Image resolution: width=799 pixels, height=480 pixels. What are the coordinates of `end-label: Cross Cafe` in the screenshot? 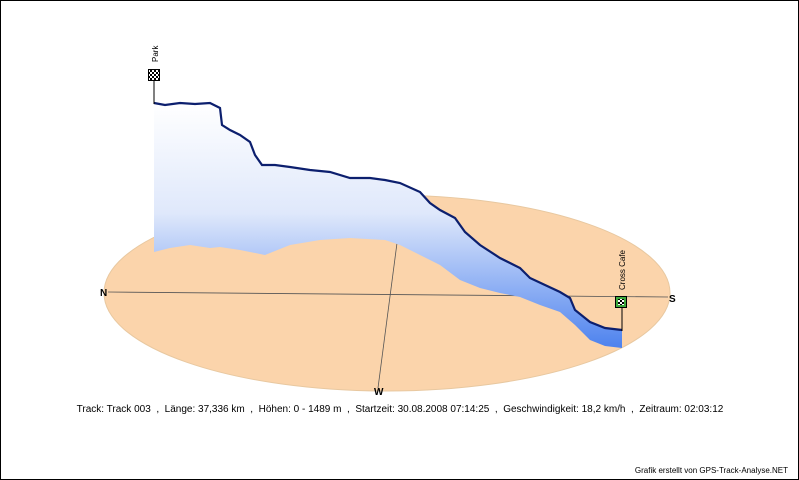 It's located at (622, 269).